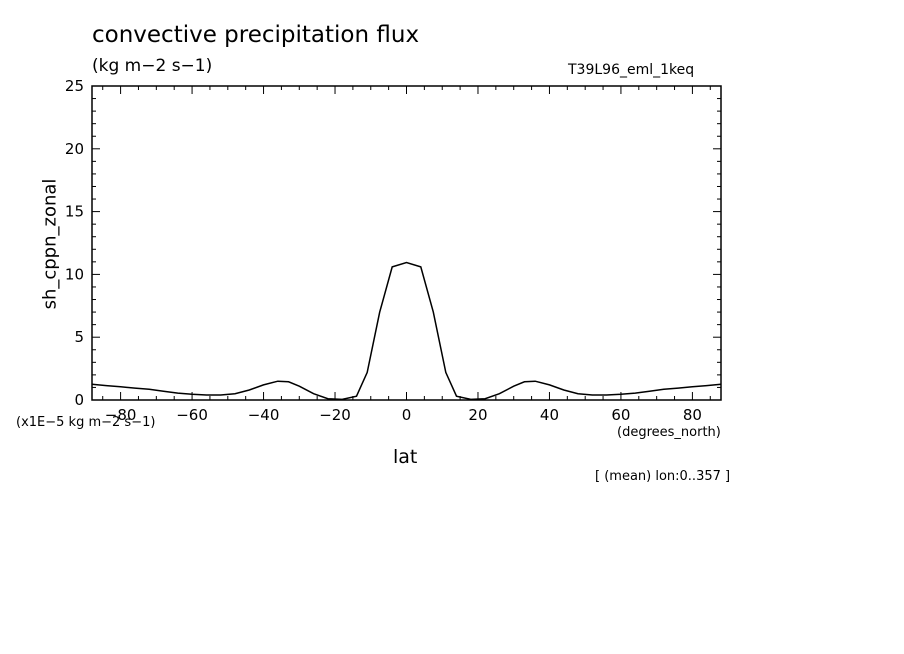 The width and height of the screenshot is (904, 654). What do you see at coordinates (405, 457) in the screenshot?
I see `x-axis-label: lat` at bounding box center [405, 457].